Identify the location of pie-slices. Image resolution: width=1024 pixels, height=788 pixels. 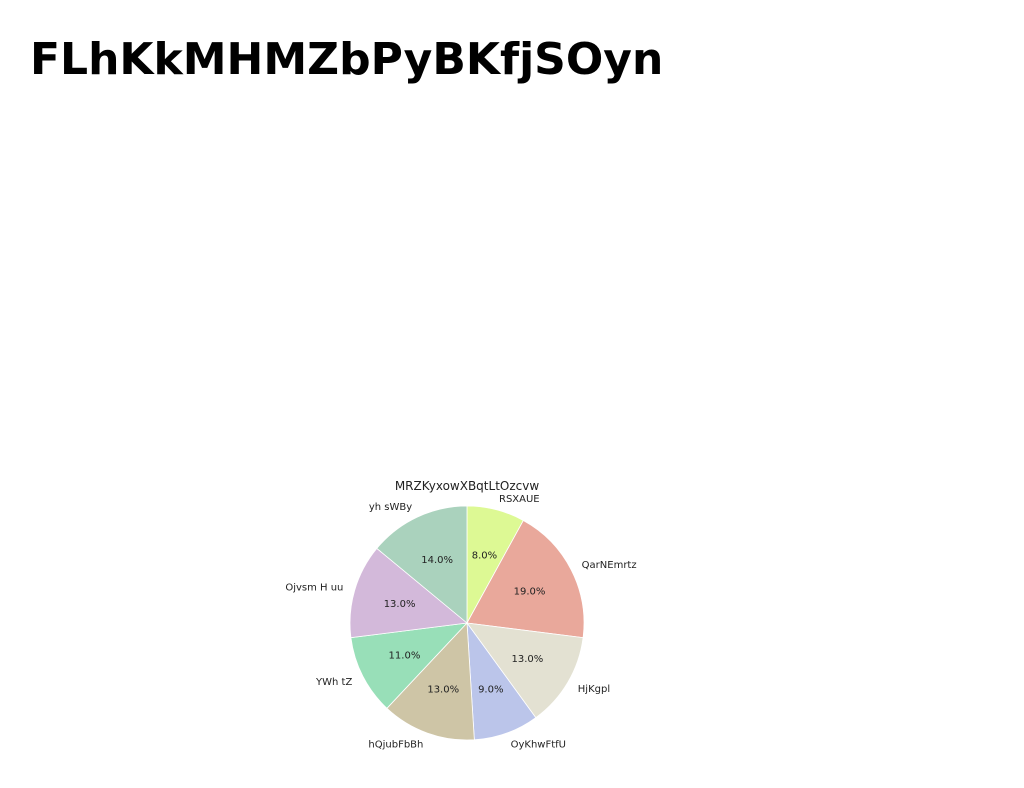
(467, 623).